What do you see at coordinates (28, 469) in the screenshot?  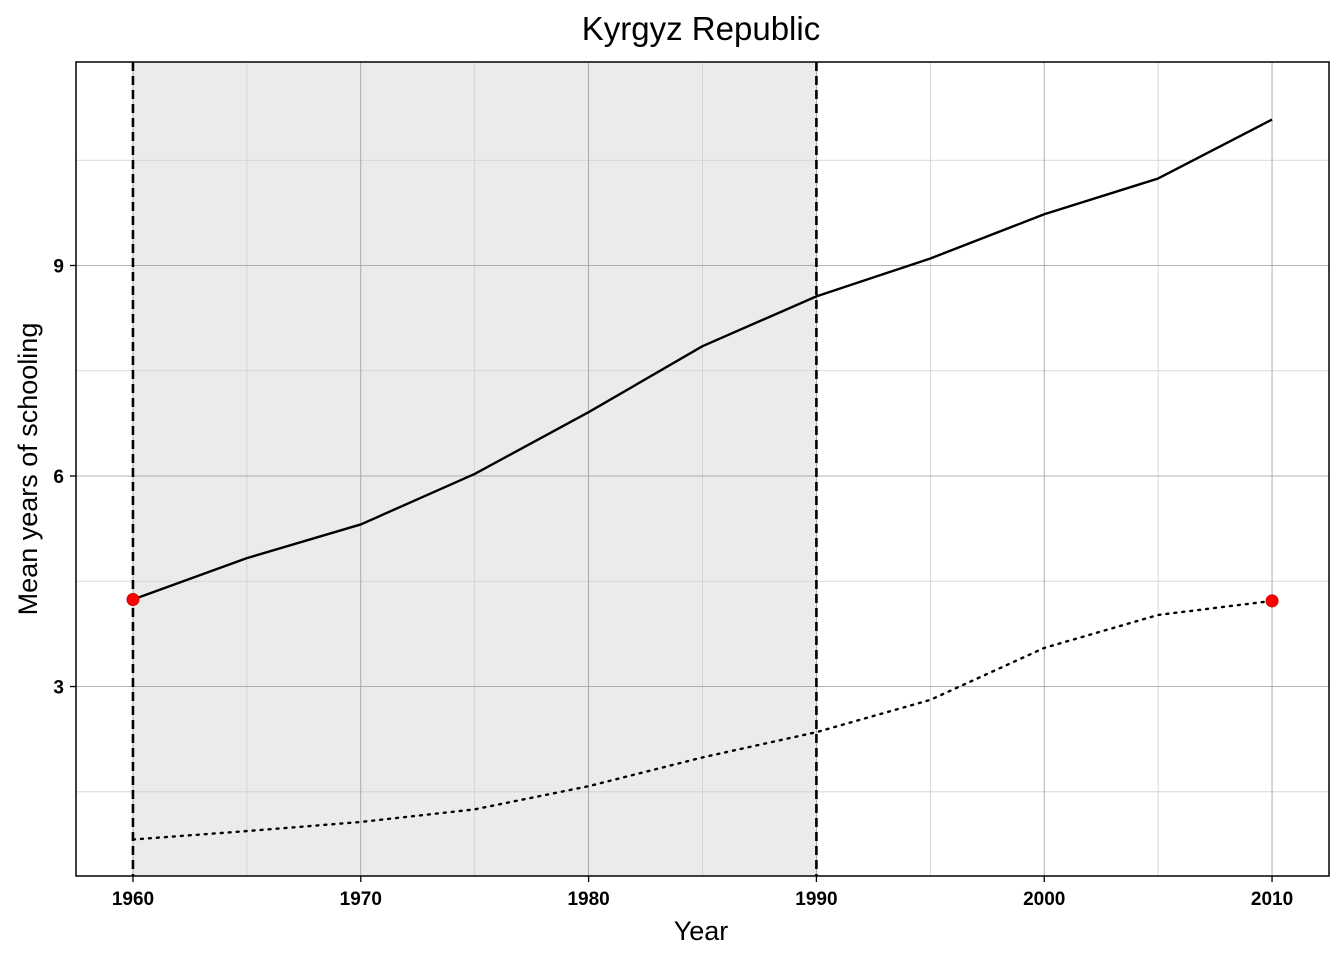 I see `y-axis-title: Mean years of schooling` at bounding box center [28, 469].